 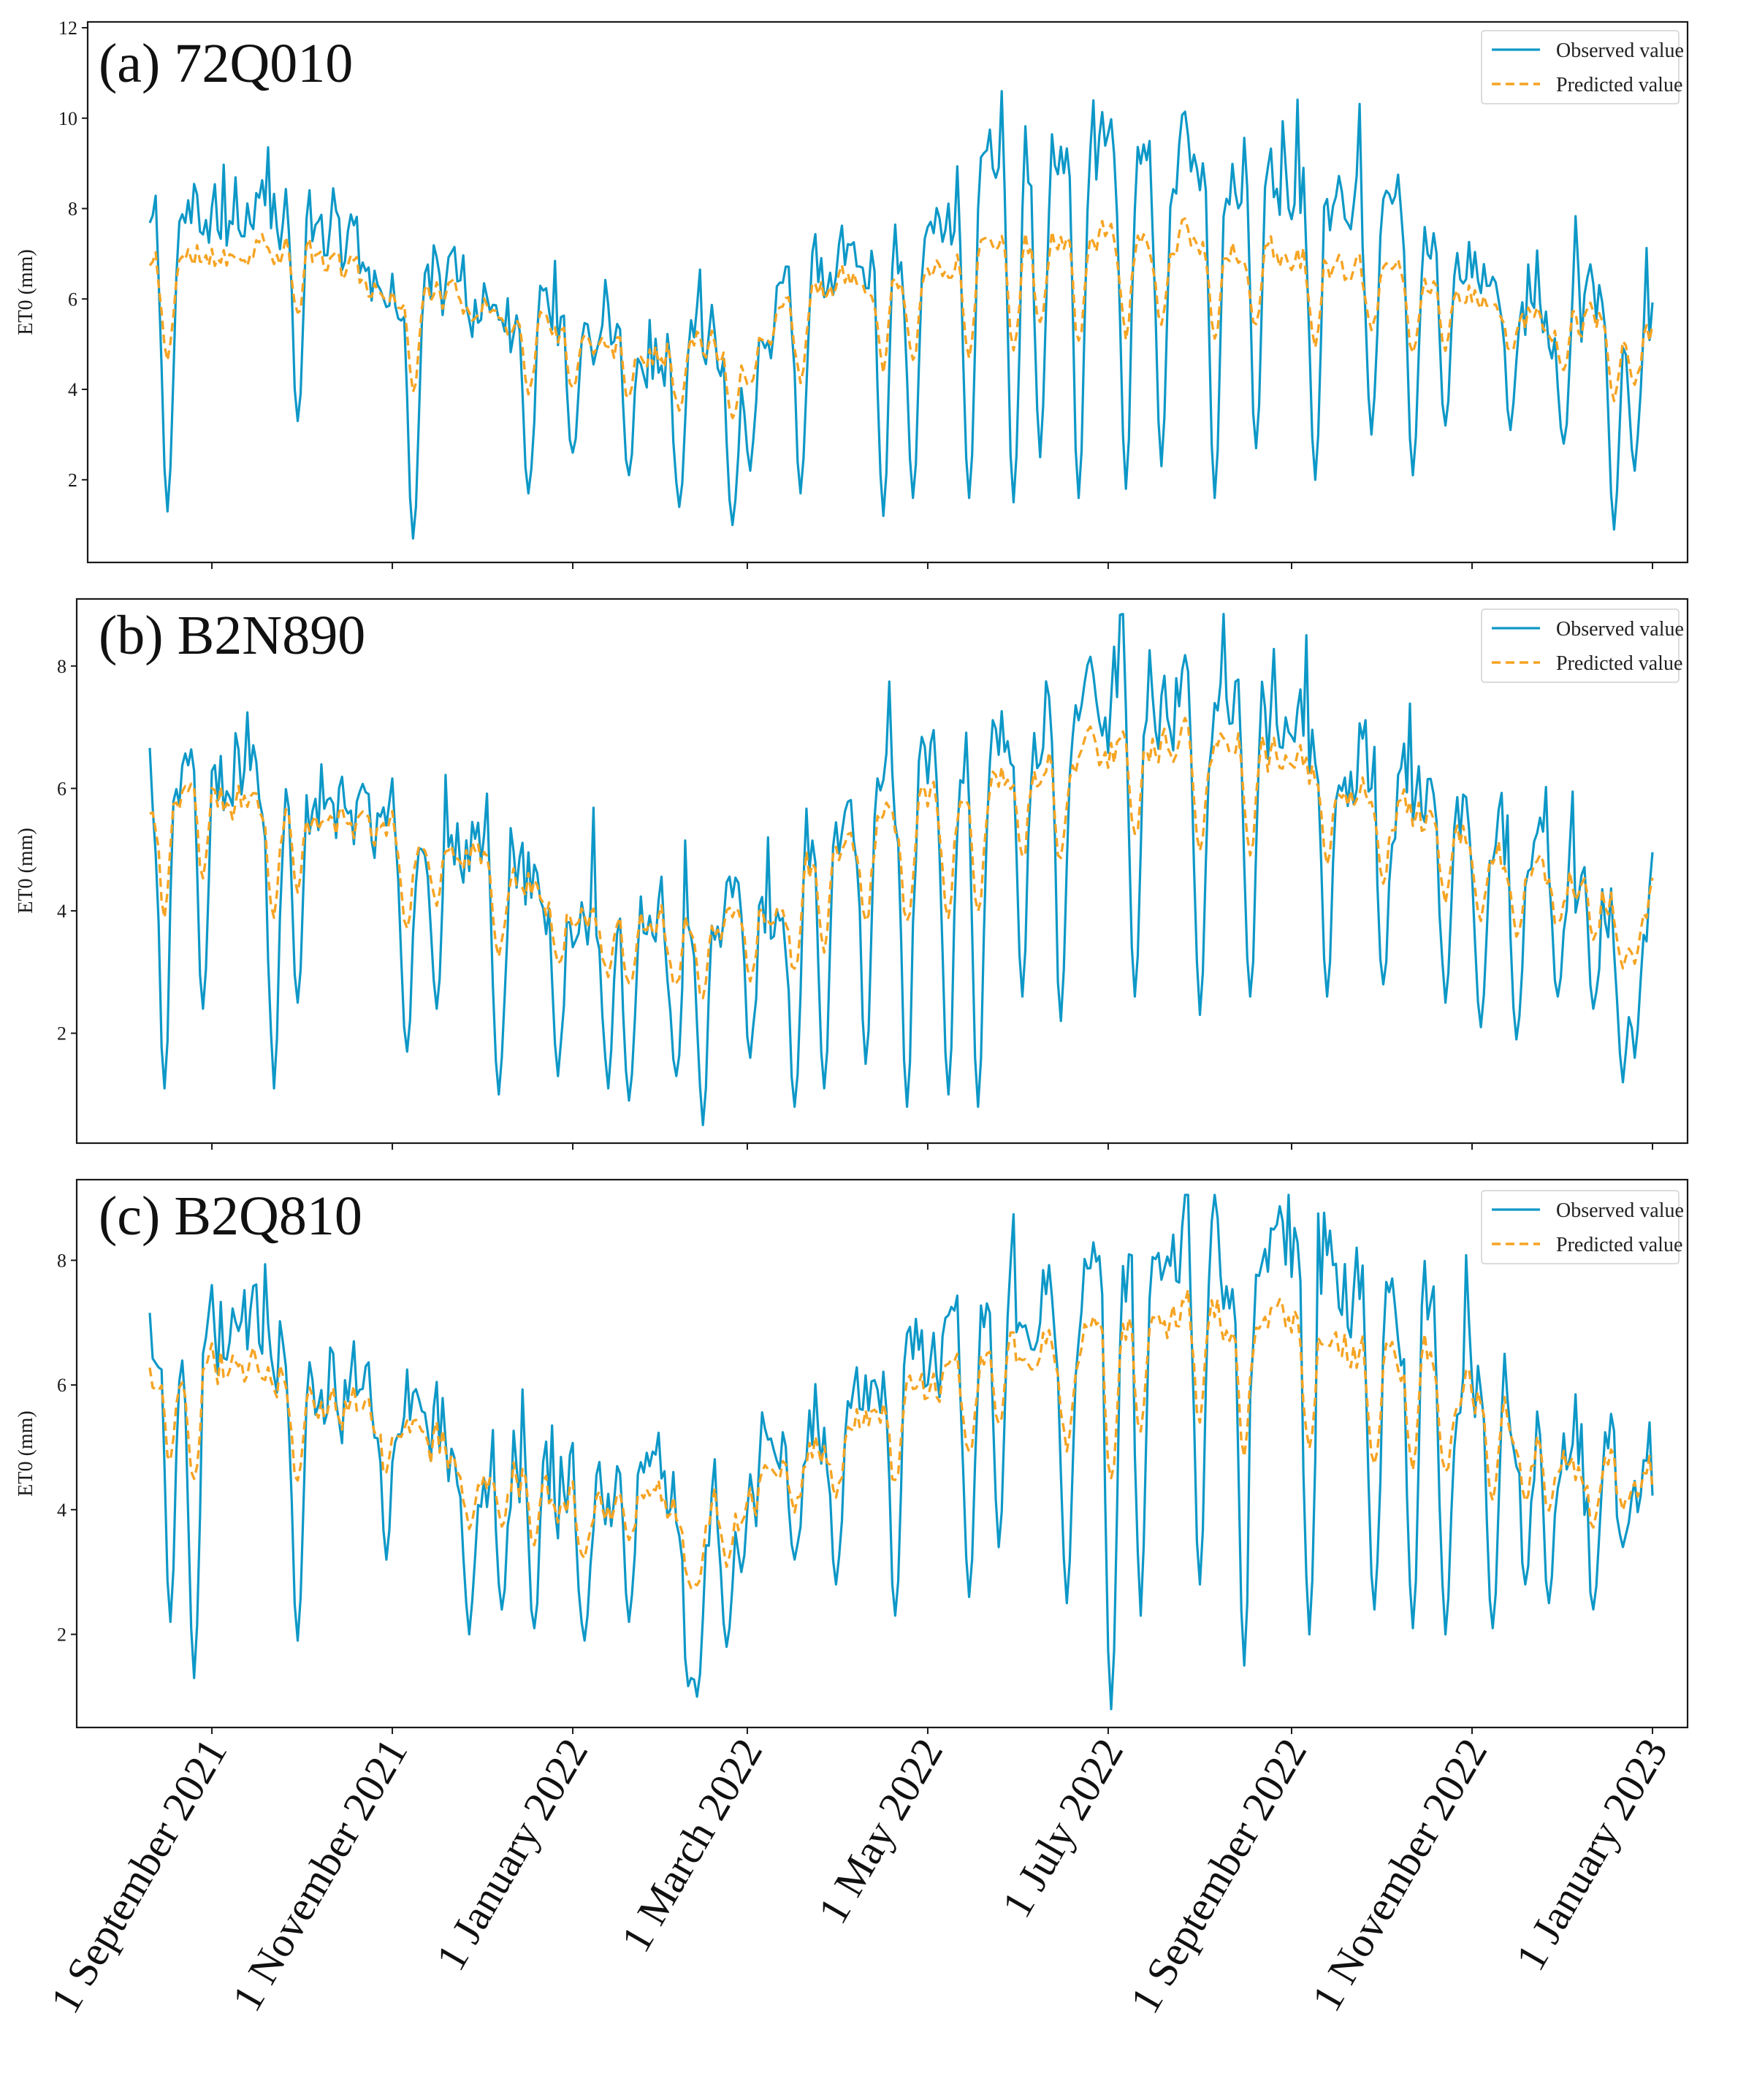 What do you see at coordinates (1619, 85) in the screenshot?
I see `panel-a-legend-predicted: Predicted value` at bounding box center [1619, 85].